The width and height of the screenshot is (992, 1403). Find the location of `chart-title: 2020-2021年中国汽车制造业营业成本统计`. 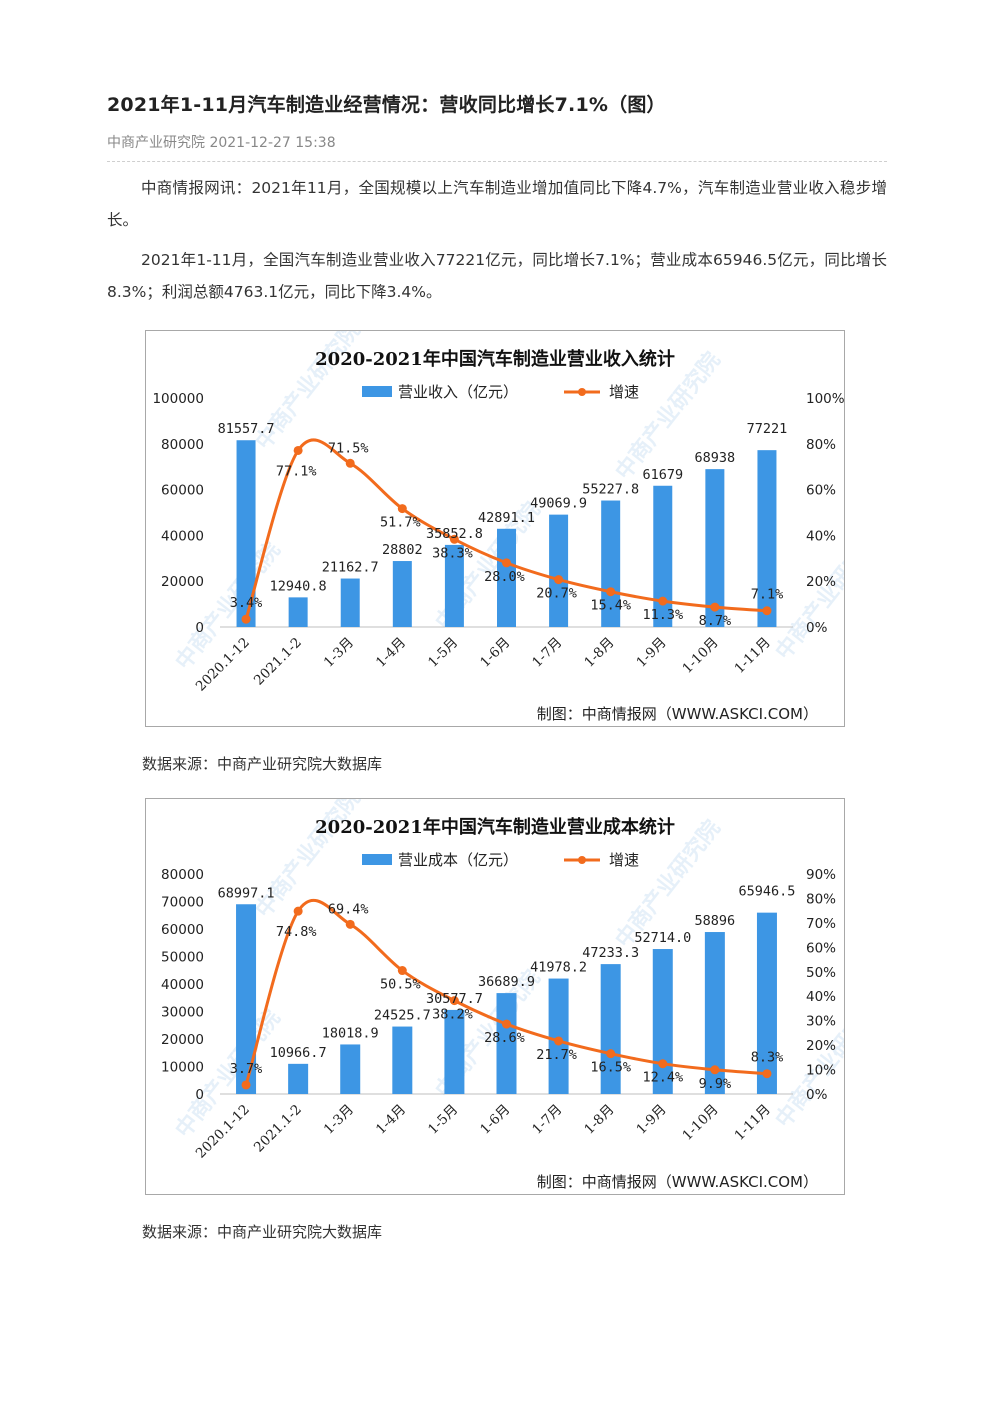

chart-title: 2020-2021年中国汽车制造业营业成本统计 is located at coordinates (495, 827).